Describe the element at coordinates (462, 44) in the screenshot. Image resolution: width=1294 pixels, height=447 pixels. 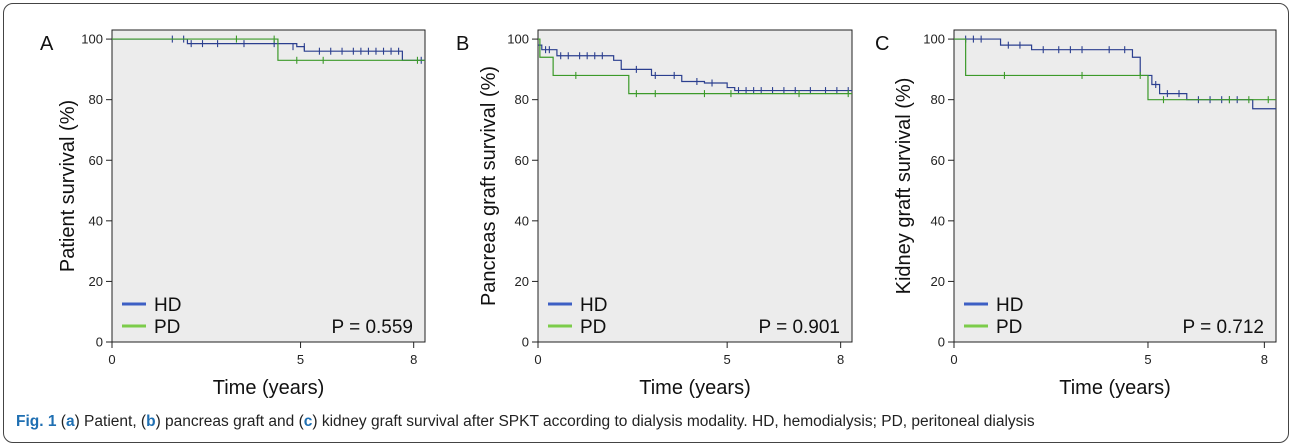
I see `panel-label: B` at that location.